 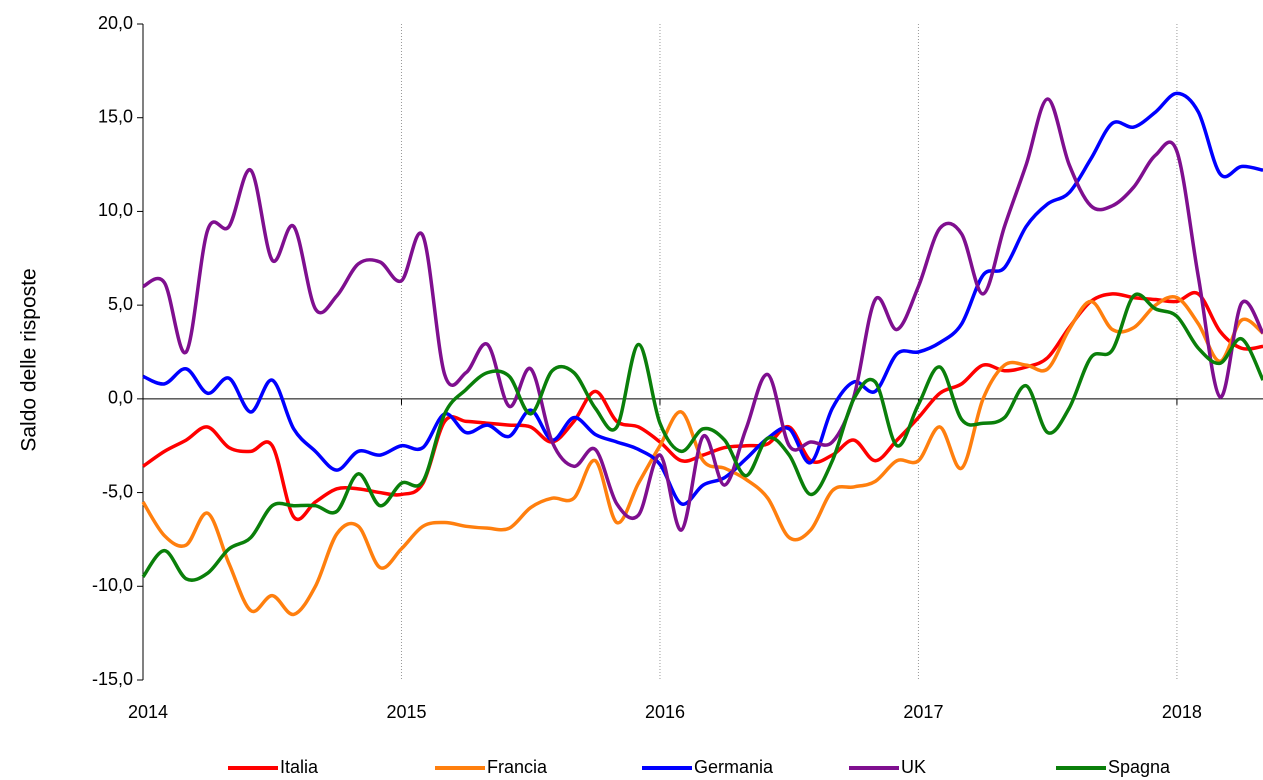 I want to click on y-tick-label: 10,0, so click(x=115, y=210).